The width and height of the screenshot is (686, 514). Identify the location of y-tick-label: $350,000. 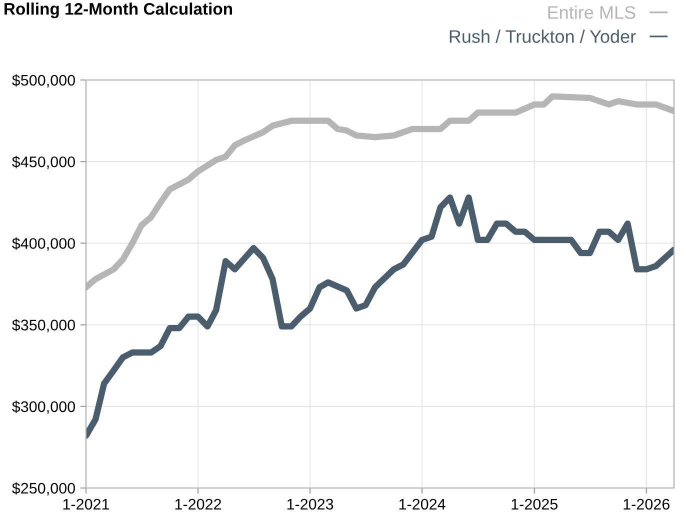
(43, 325).